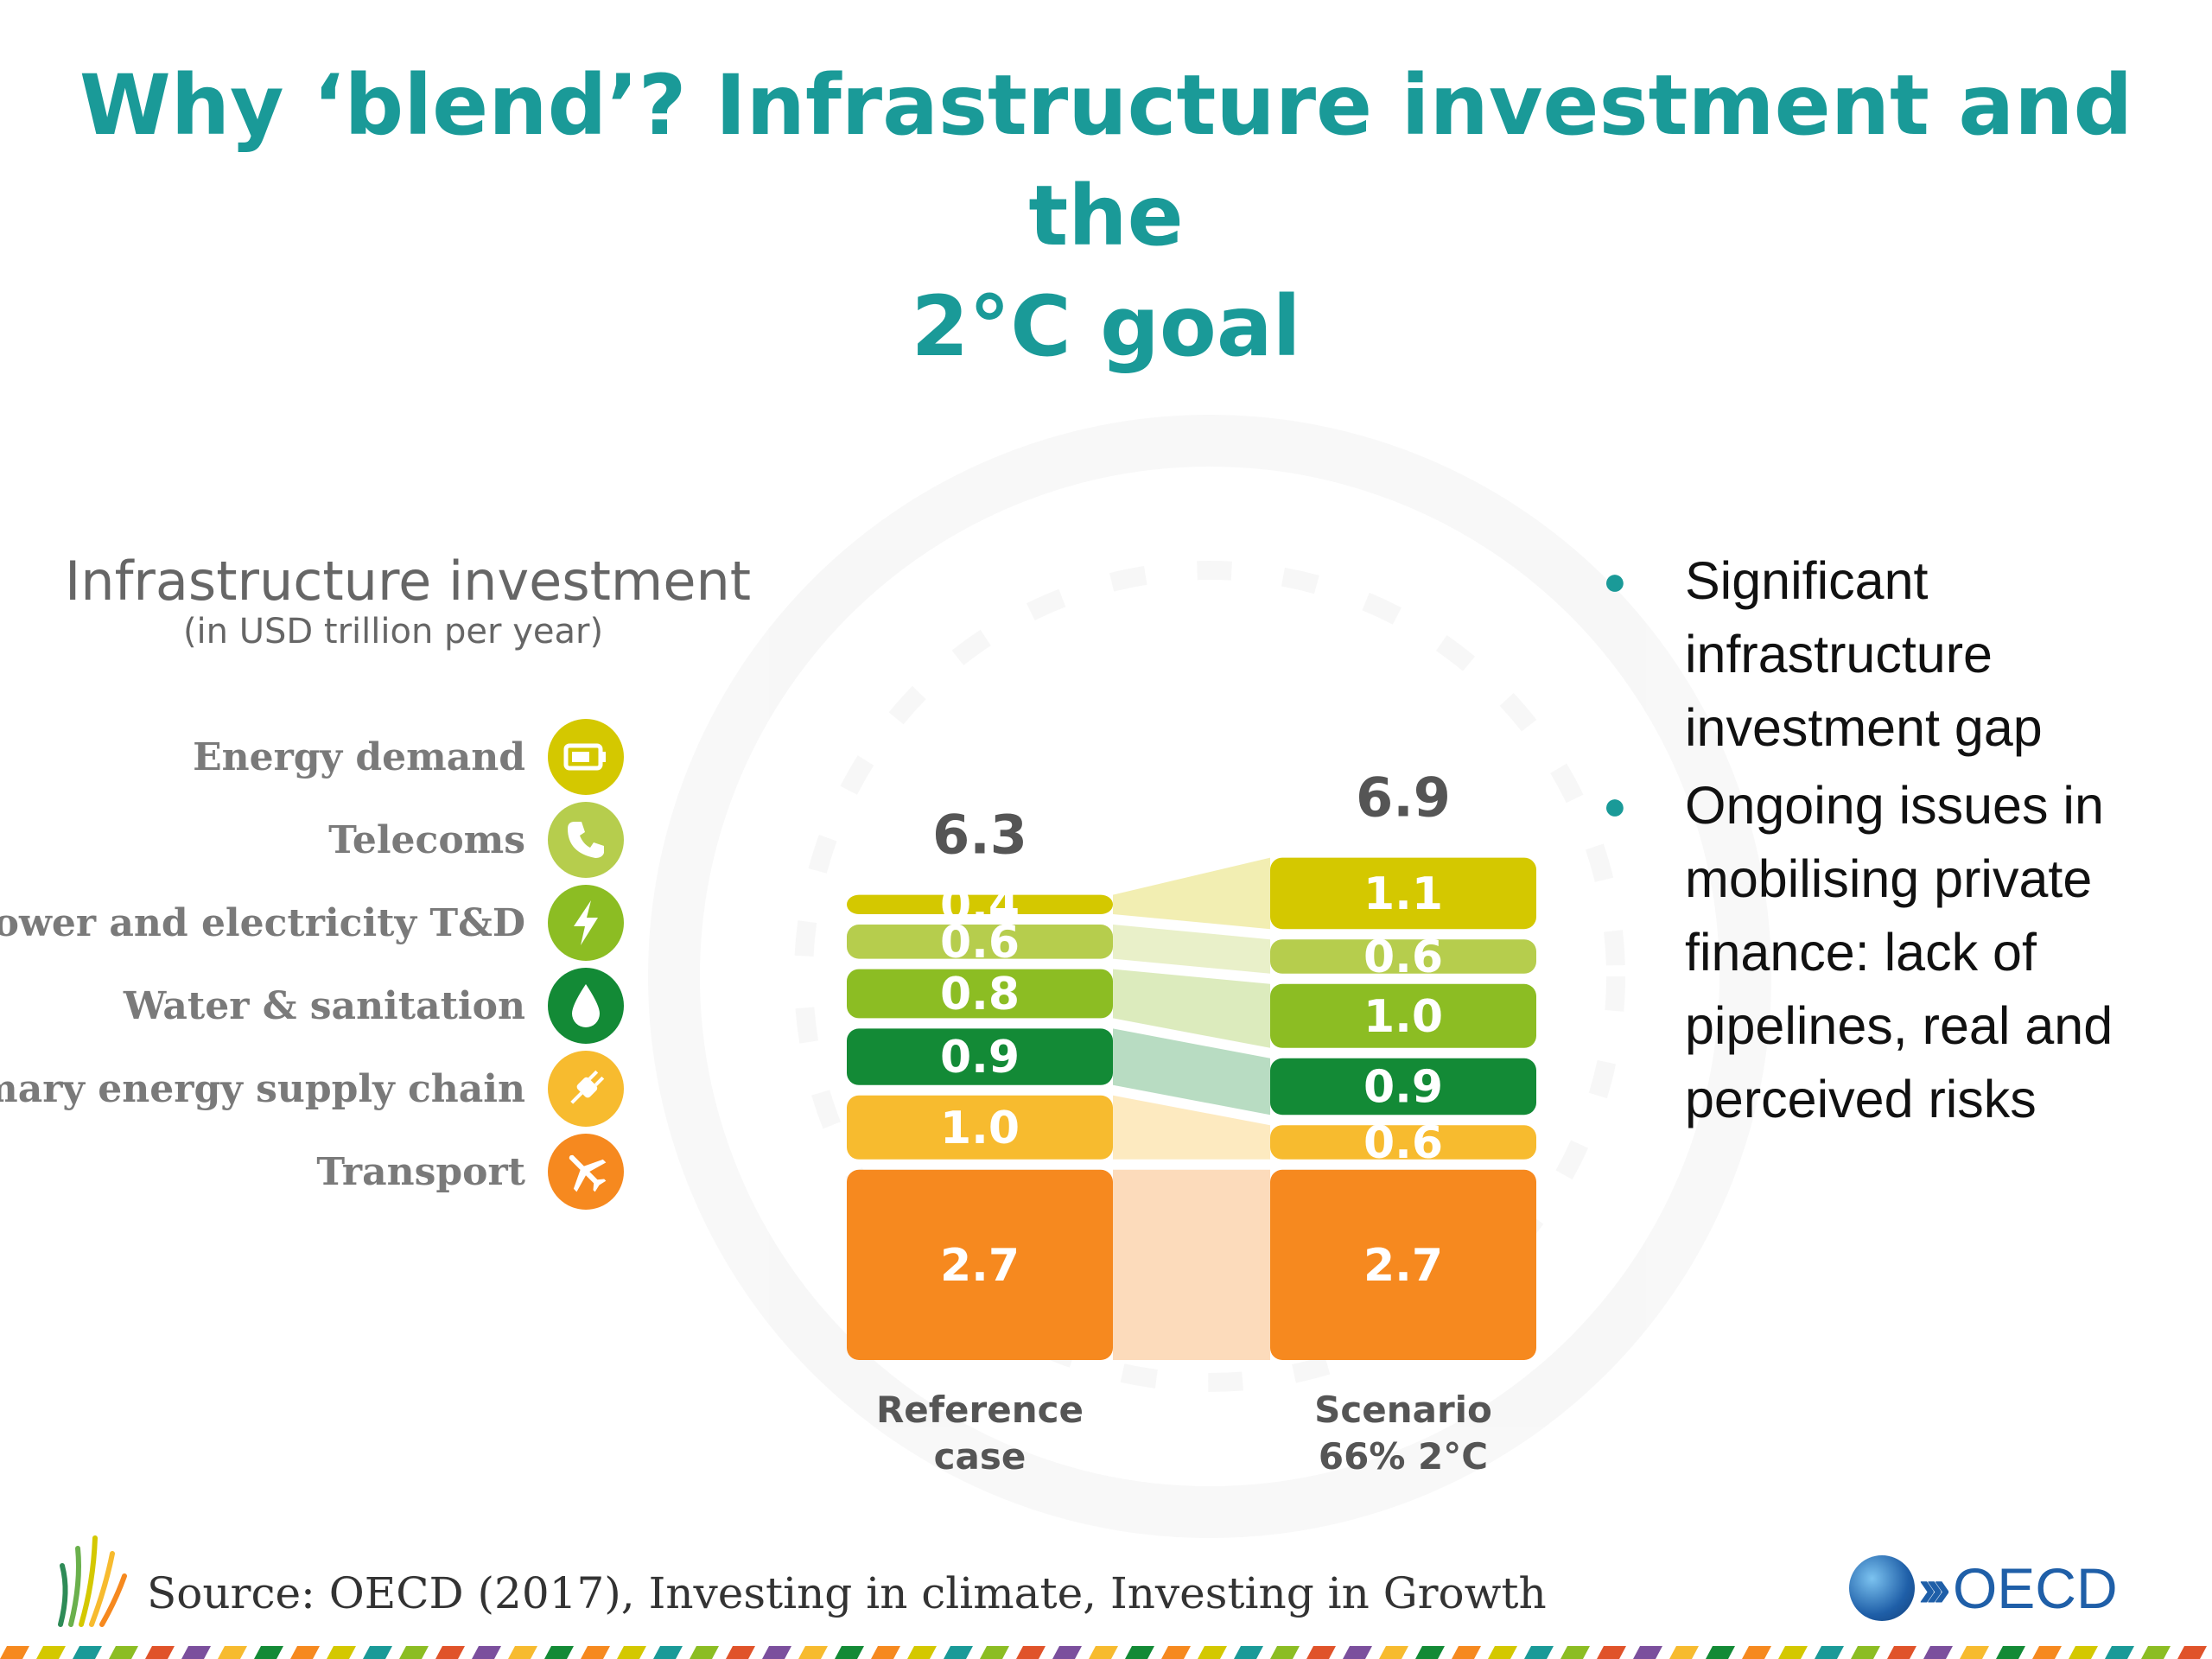  What do you see at coordinates (980, 1456) in the screenshot?
I see `category-label: case` at bounding box center [980, 1456].